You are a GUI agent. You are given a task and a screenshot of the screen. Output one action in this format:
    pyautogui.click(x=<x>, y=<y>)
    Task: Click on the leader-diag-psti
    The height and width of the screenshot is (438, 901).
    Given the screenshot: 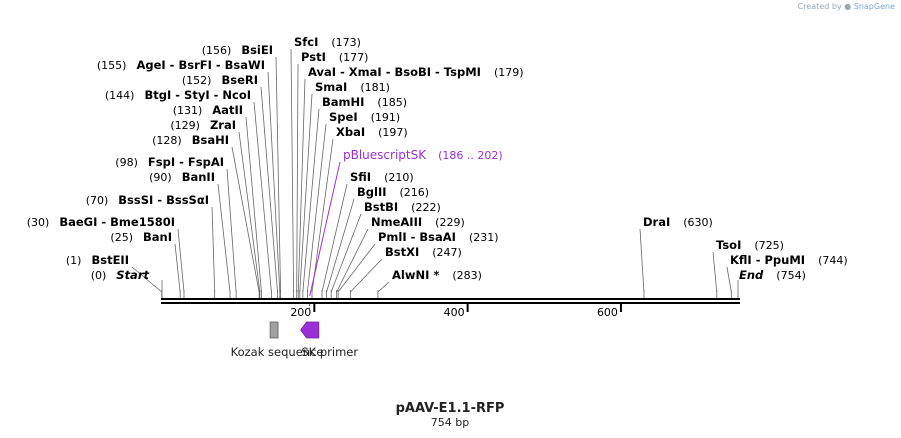 What is the action you would take?
    pyautogui.click(x=297, y=178)
    